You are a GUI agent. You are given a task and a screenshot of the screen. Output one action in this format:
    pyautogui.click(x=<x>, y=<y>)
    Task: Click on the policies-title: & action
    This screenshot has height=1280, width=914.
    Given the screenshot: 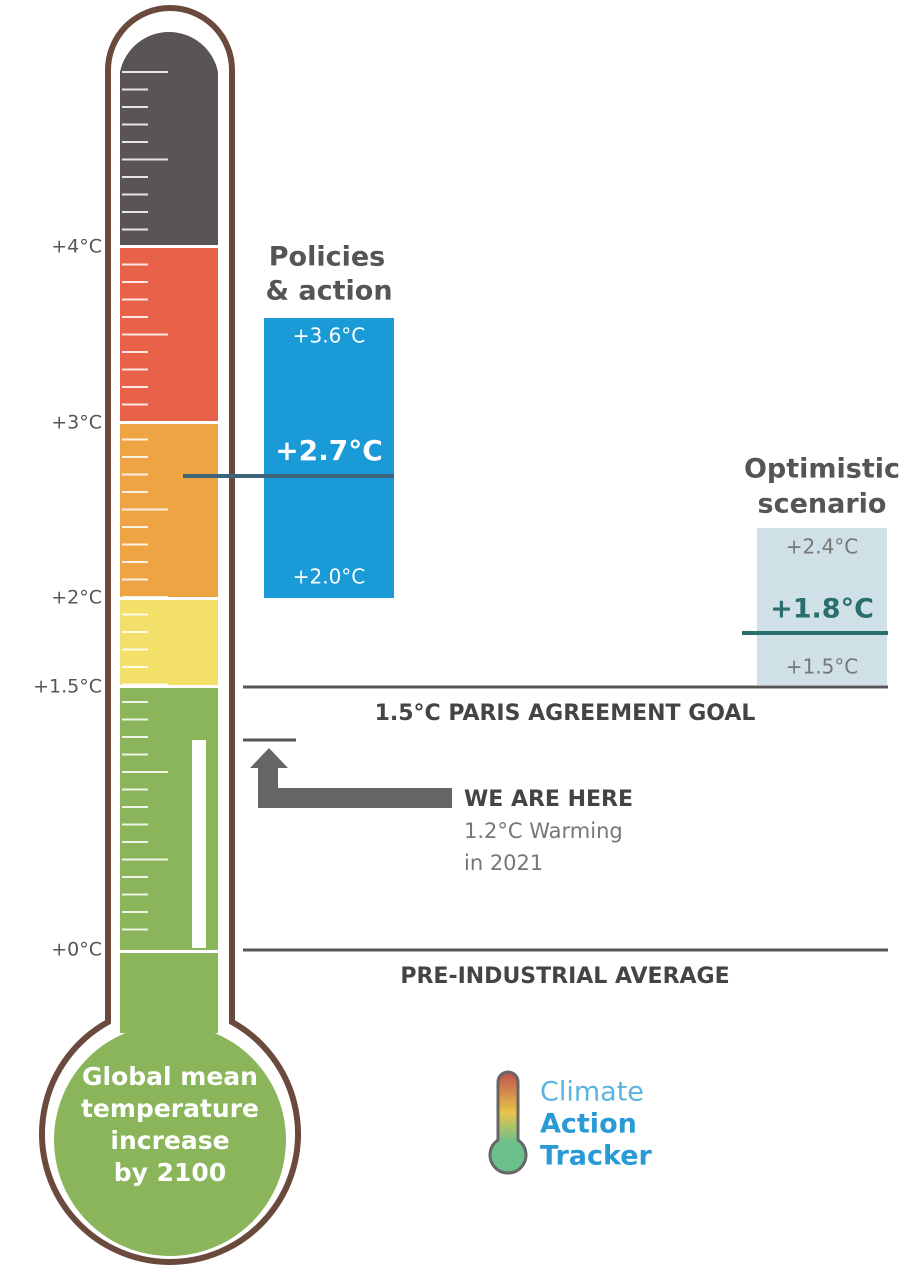 What is the action you would take?
    pyautogui.click(x=328, y=291)
    